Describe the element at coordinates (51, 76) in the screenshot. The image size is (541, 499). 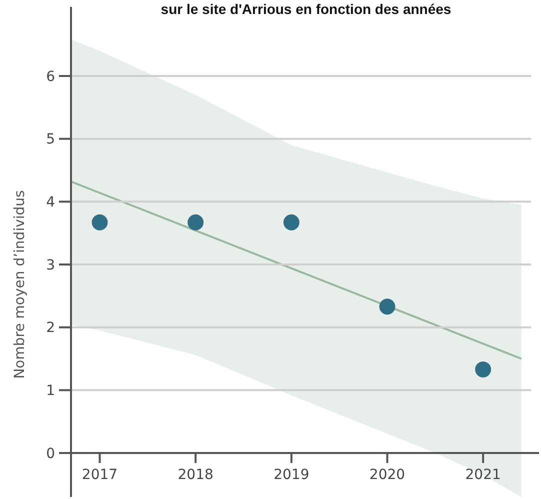
I see `y-tick-label: 6` at that location.